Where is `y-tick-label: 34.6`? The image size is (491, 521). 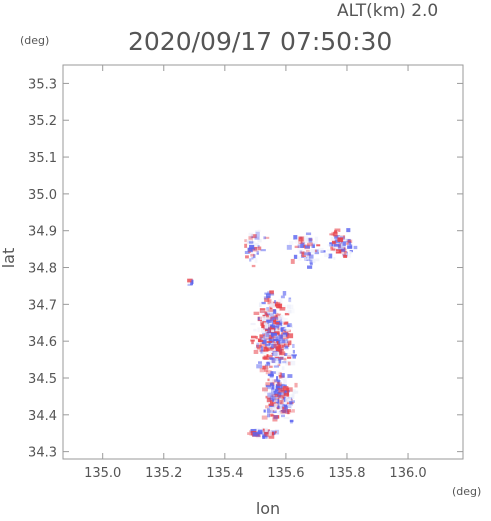 y-tick-label: 34.6 is located at coordinates (42, 342).